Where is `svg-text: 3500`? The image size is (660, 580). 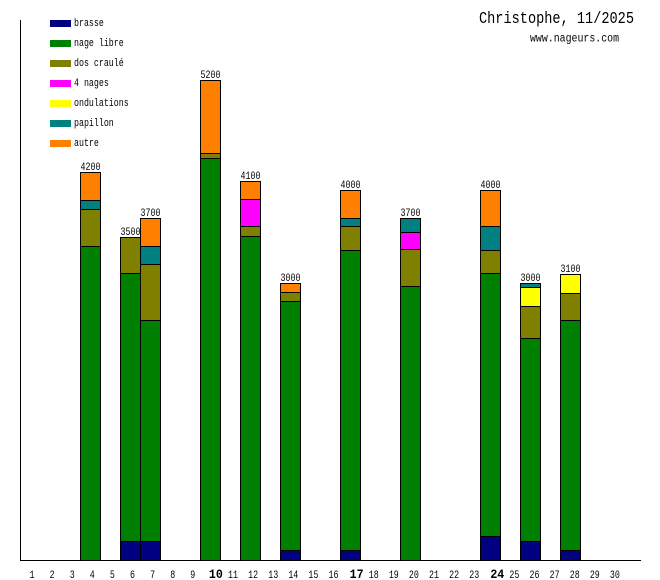 svg-text: 3500 is located at coordinates (131, 232).